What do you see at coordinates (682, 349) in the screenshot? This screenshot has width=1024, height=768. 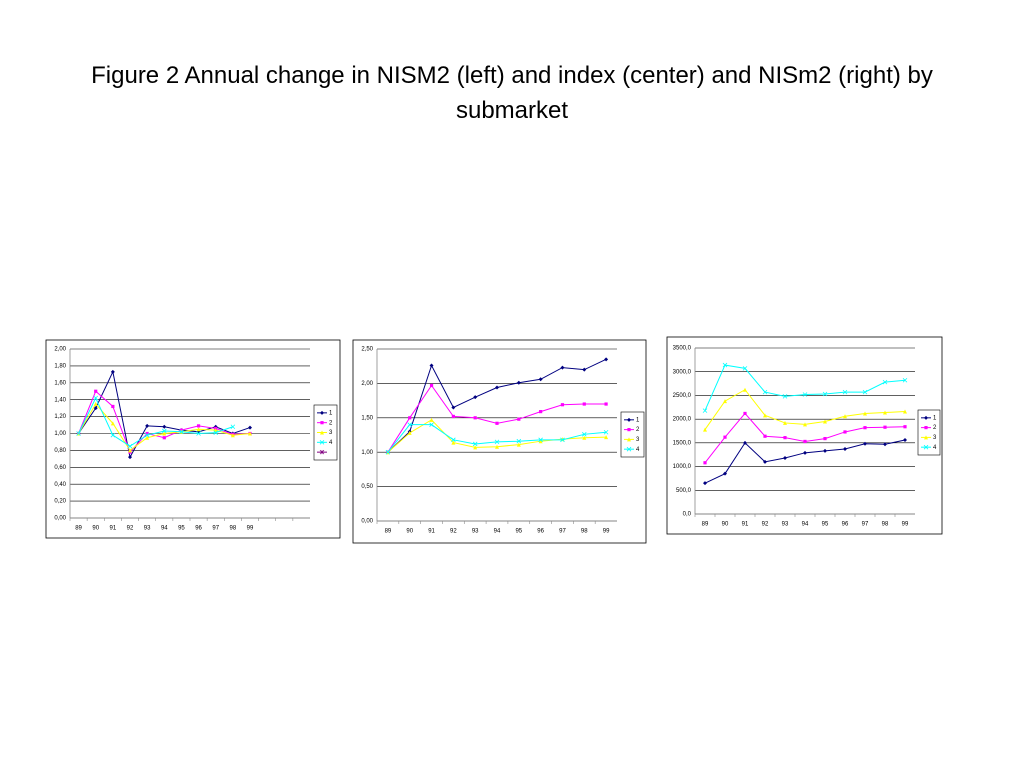 I see `y-tick-label: 3500,0` at bounding box center [682, 349].